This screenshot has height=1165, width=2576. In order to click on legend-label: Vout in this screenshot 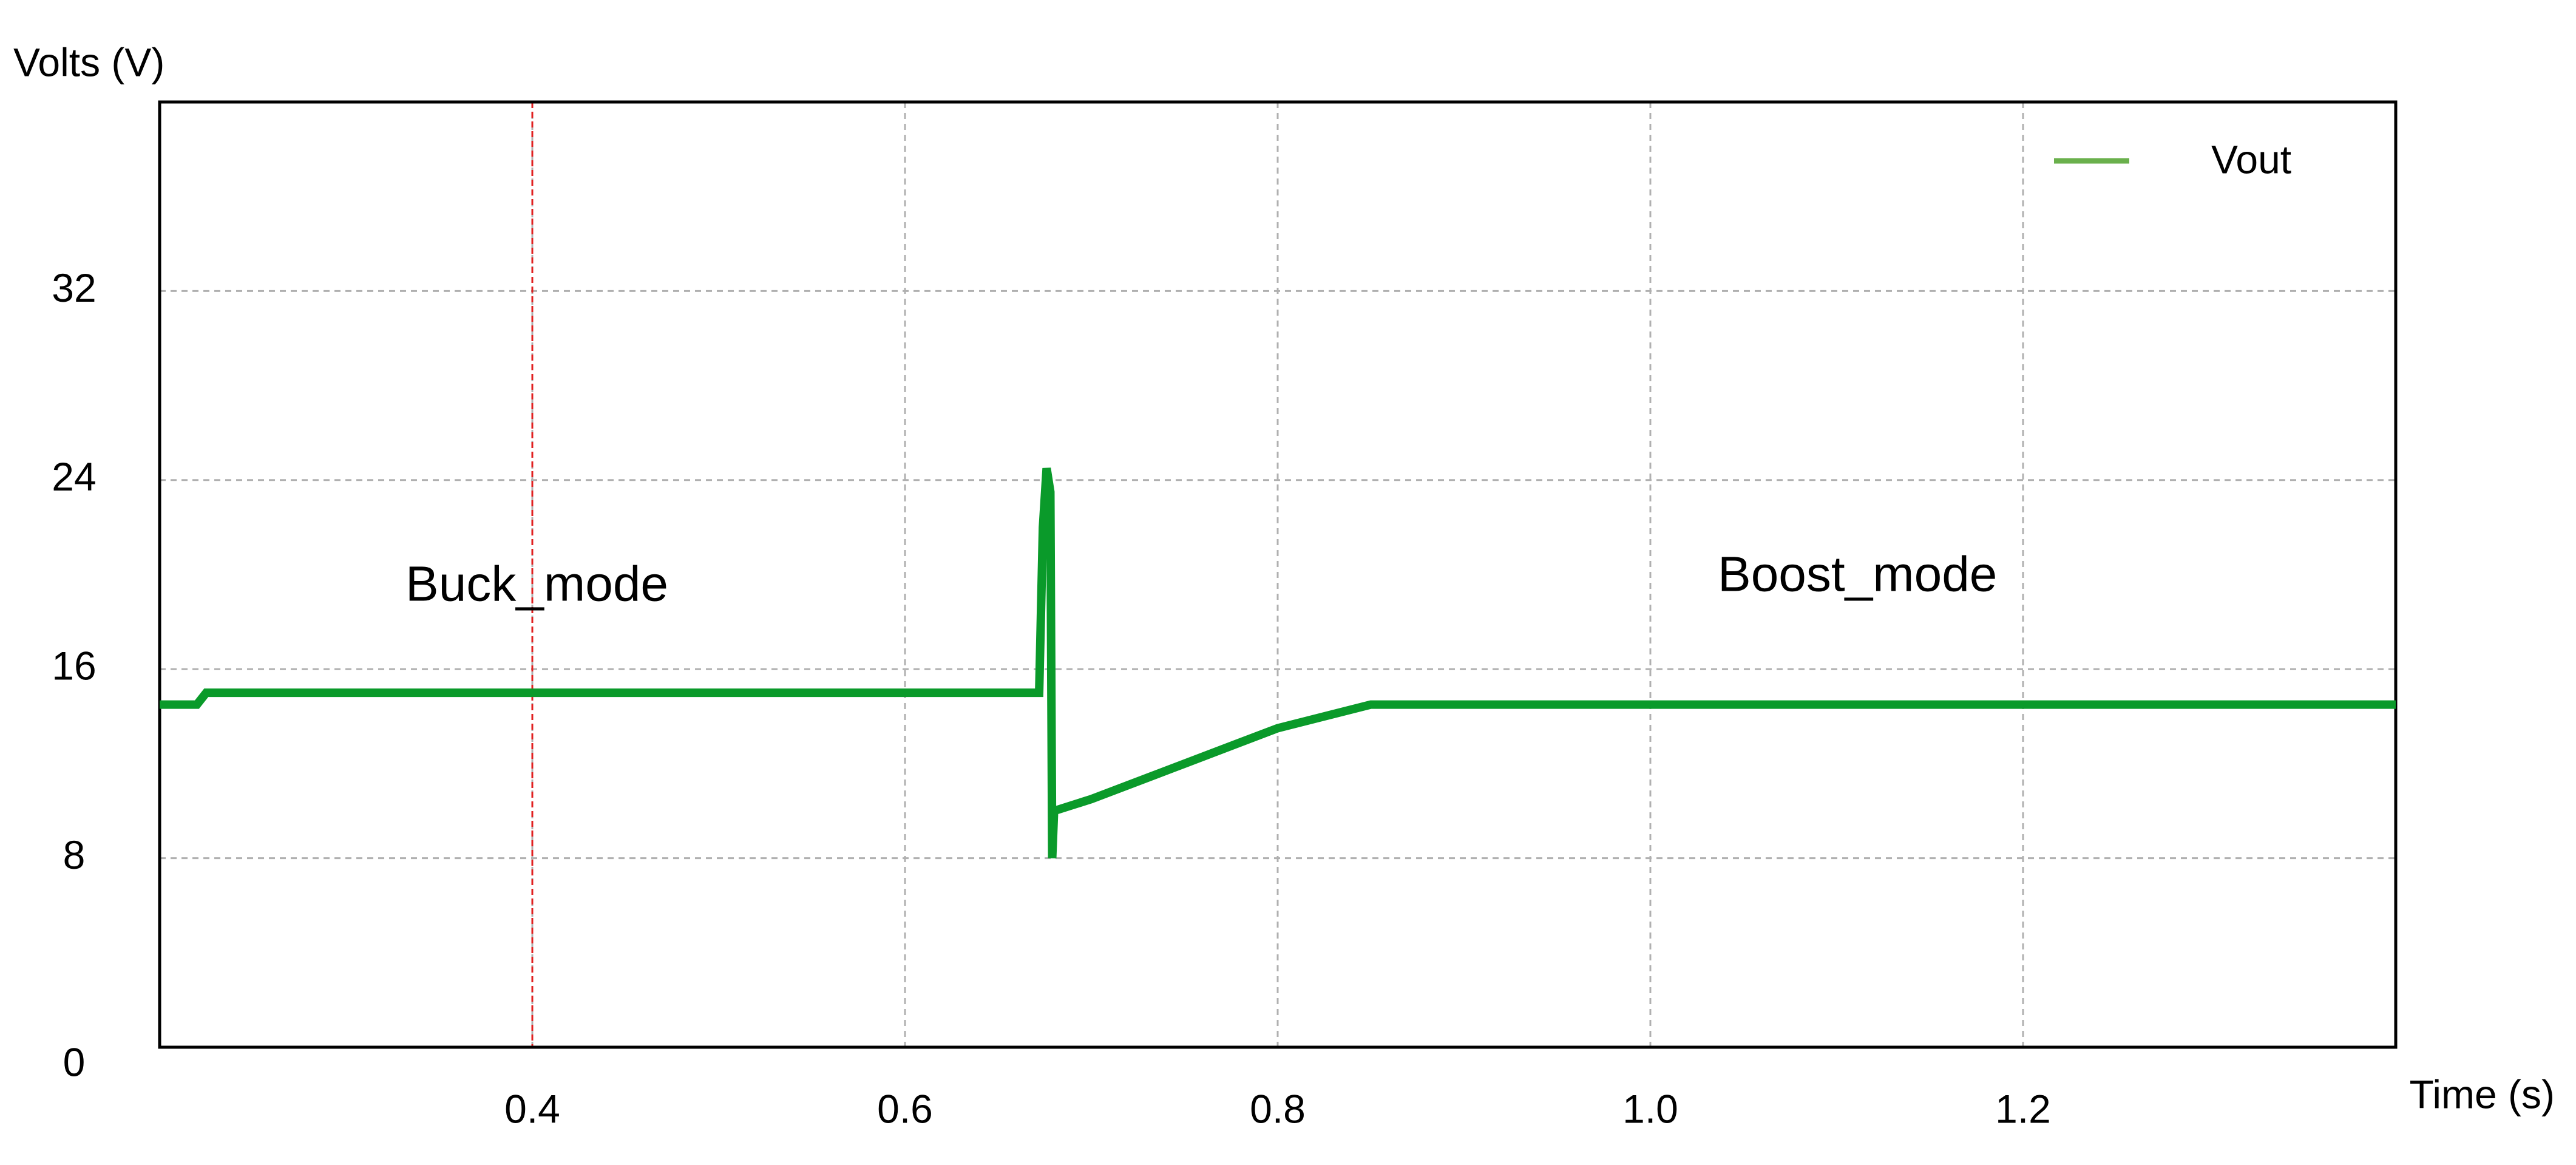, I will do `click(2251, 159)`.